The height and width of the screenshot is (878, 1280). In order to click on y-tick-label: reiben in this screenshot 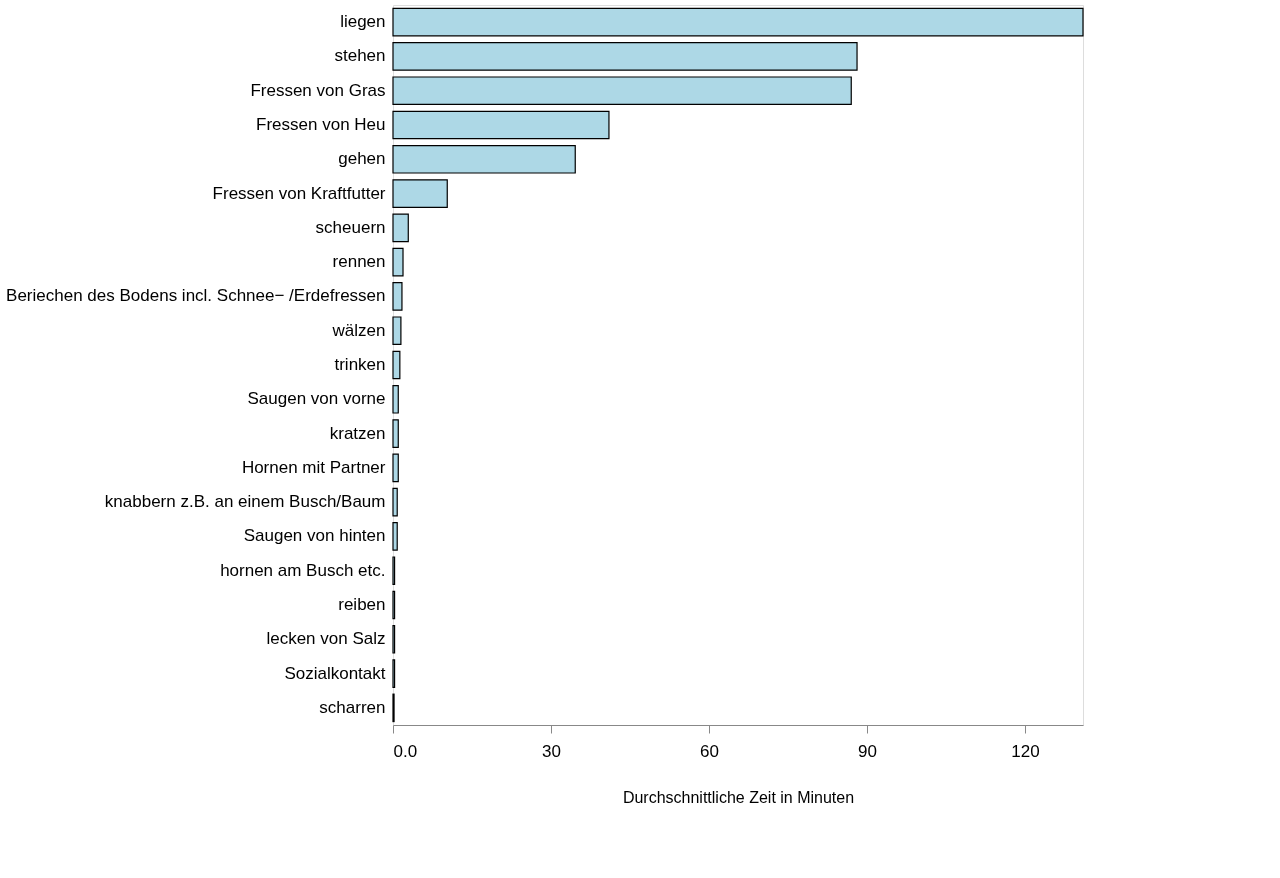, I will do `click(362, 604)`.